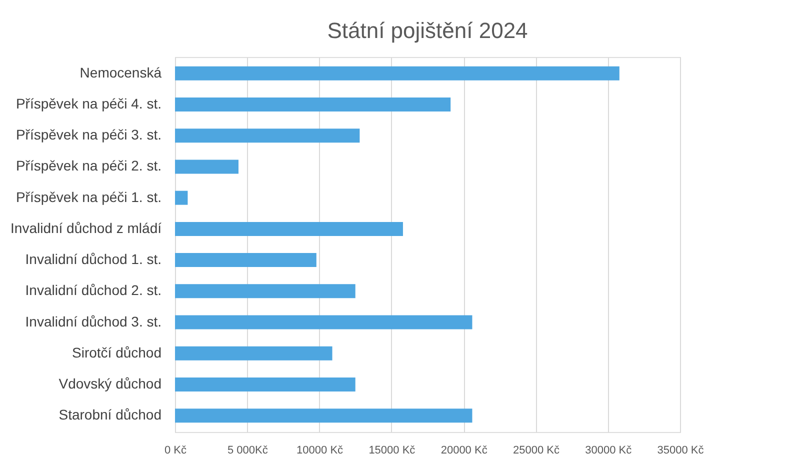 Image resolution: width=805 pixels, height=473 pixels. Describe the element at coordinates (680, 450) in the screenshot. I see `x-tick-label: 35000 Kč` at that location.